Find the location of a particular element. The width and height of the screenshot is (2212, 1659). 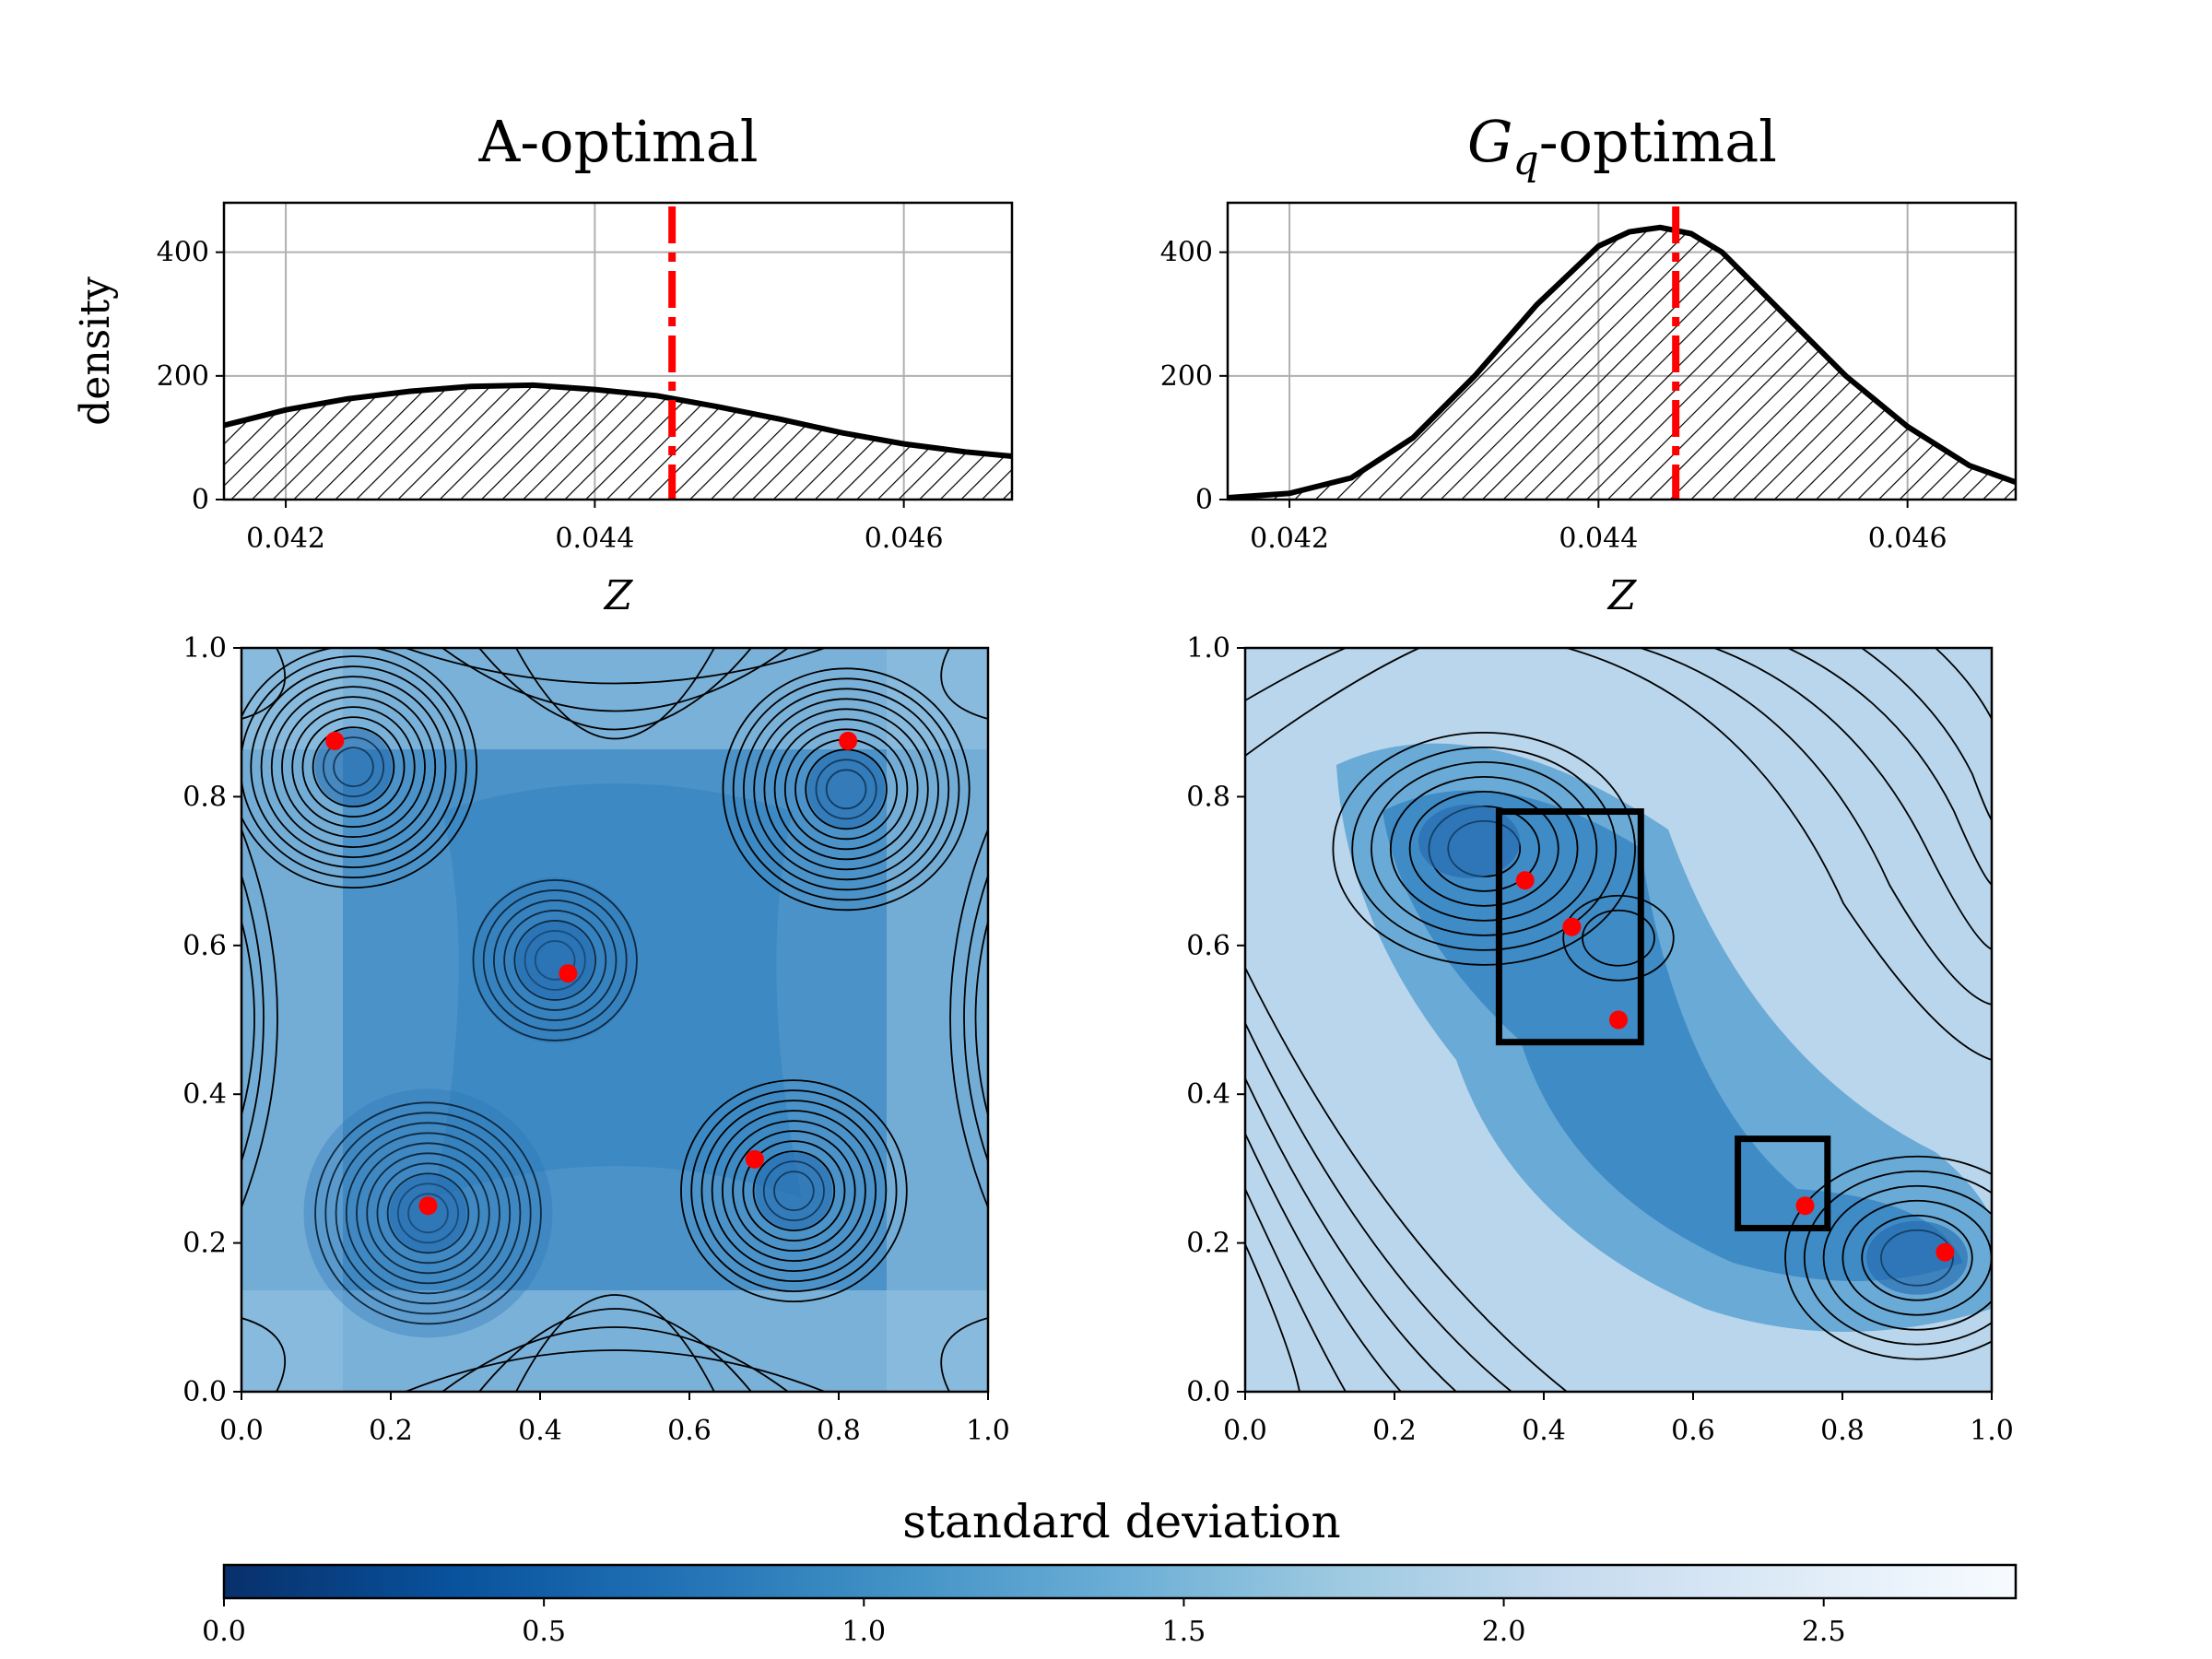

colorbar-tick-label: 0.5 is located at coordinates (544, 1632).